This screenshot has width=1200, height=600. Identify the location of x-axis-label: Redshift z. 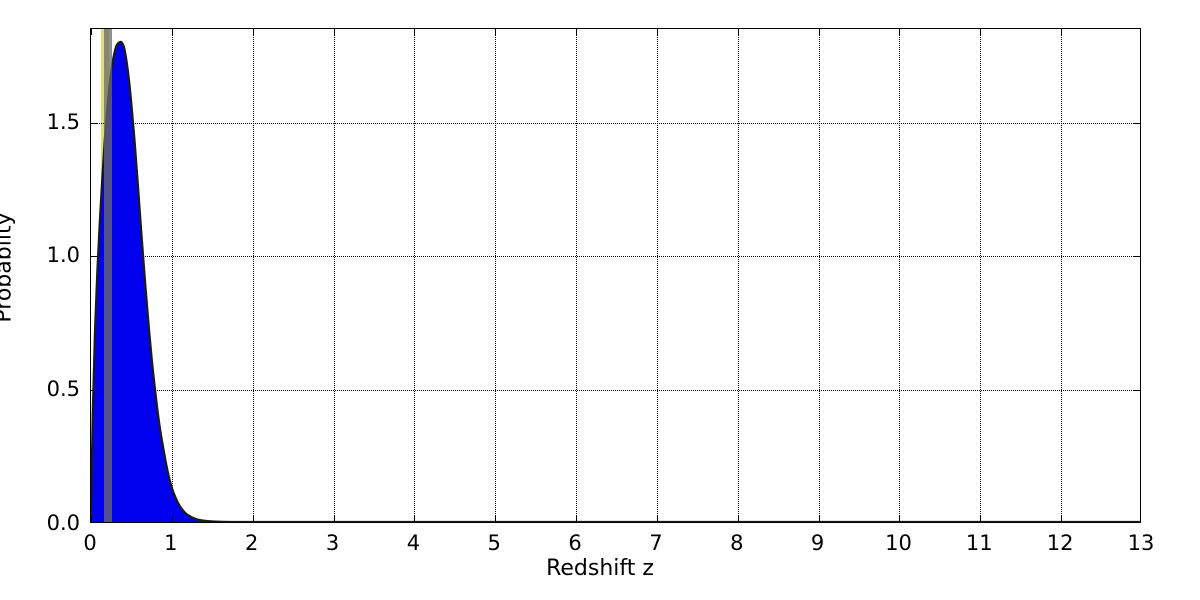
(600, 568).